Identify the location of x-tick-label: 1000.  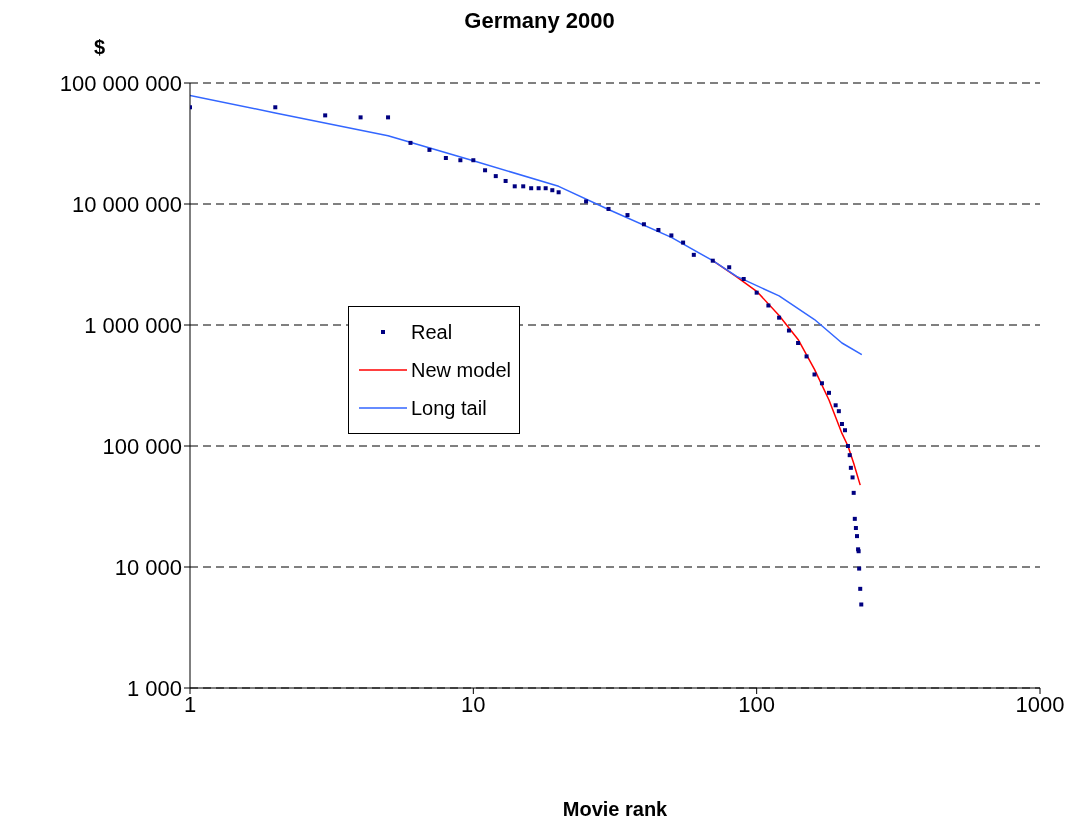
(1040, 704).